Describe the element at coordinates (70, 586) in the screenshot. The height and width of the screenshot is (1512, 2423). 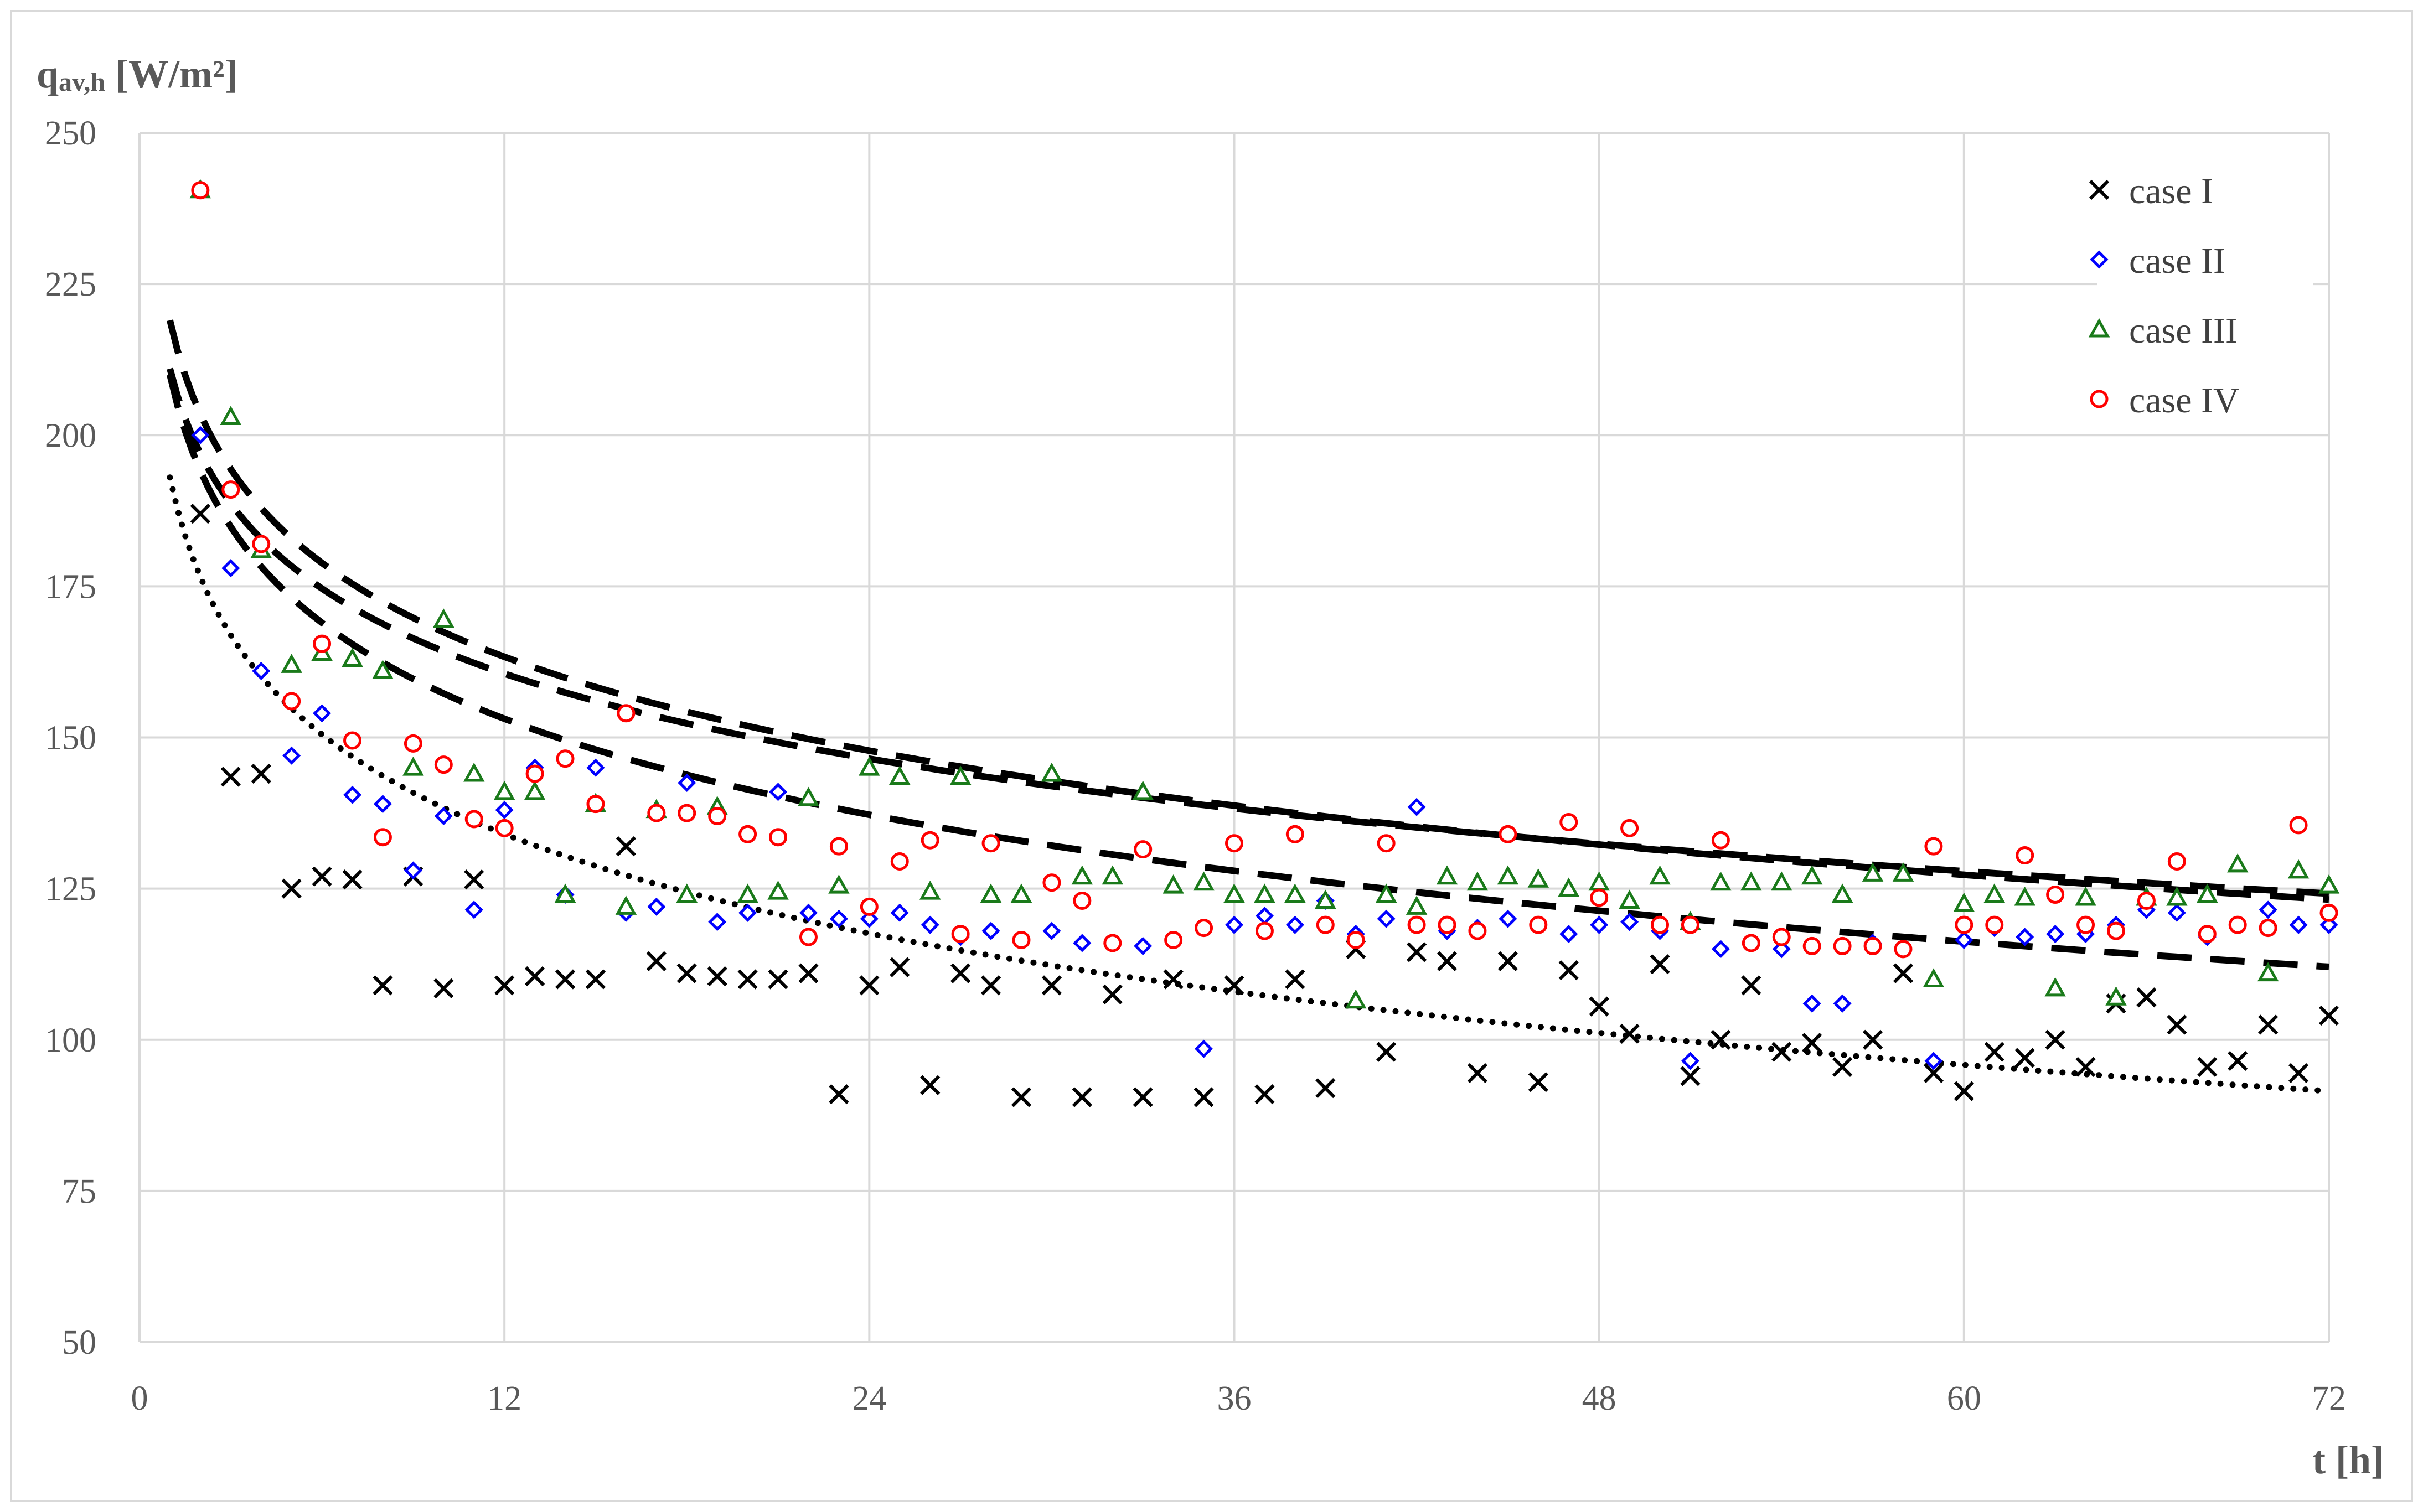
I see `y-tick-label: 175` at that location.